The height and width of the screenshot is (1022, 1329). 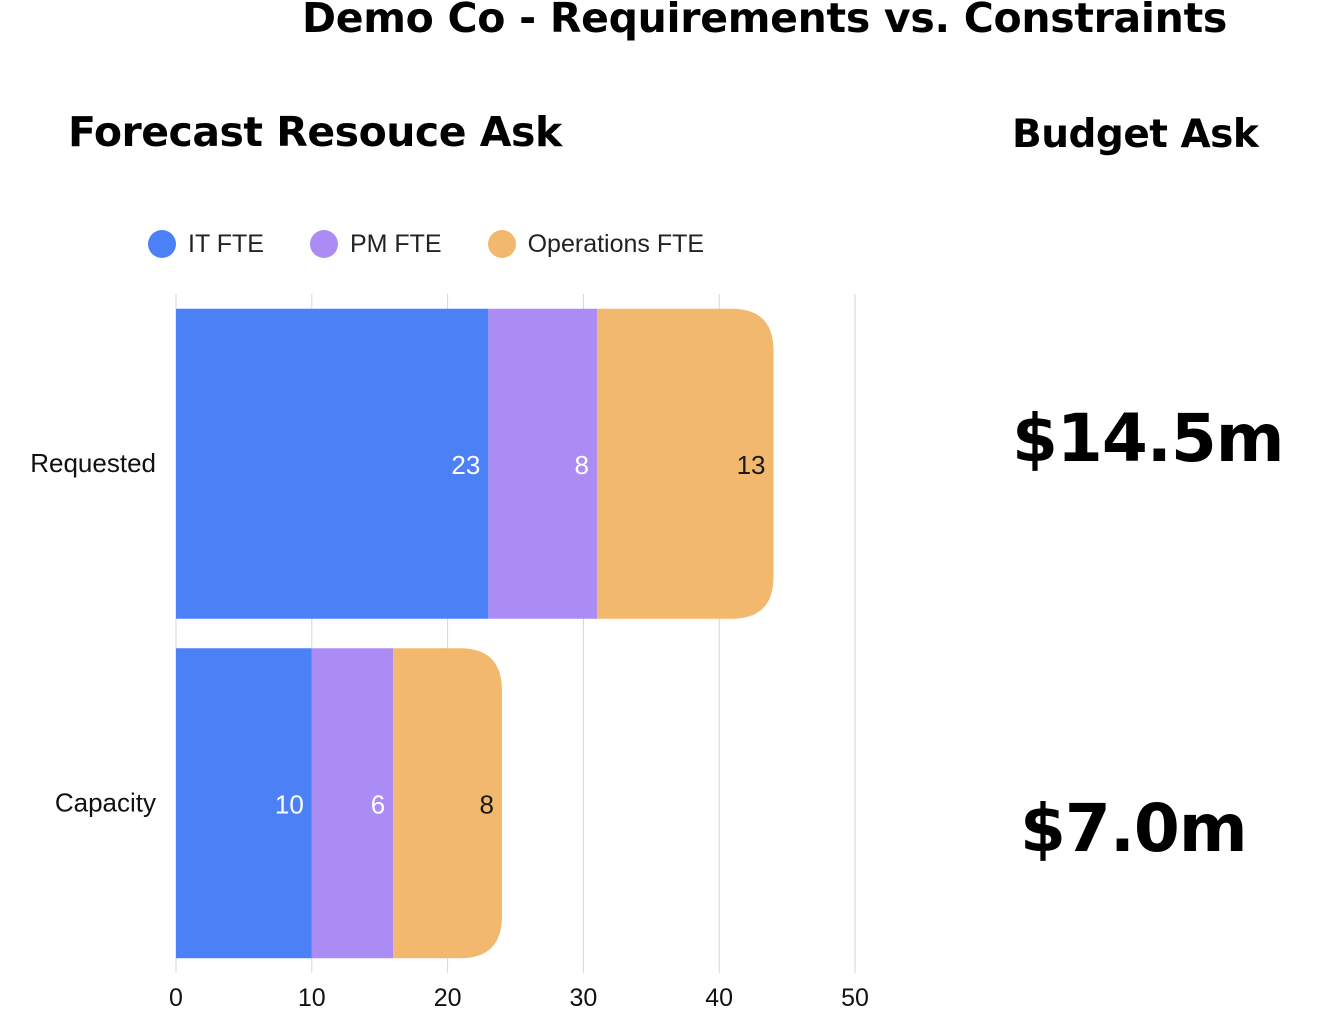 I want to click on x-tick-label-20: 20, so click(x=448, y=998).